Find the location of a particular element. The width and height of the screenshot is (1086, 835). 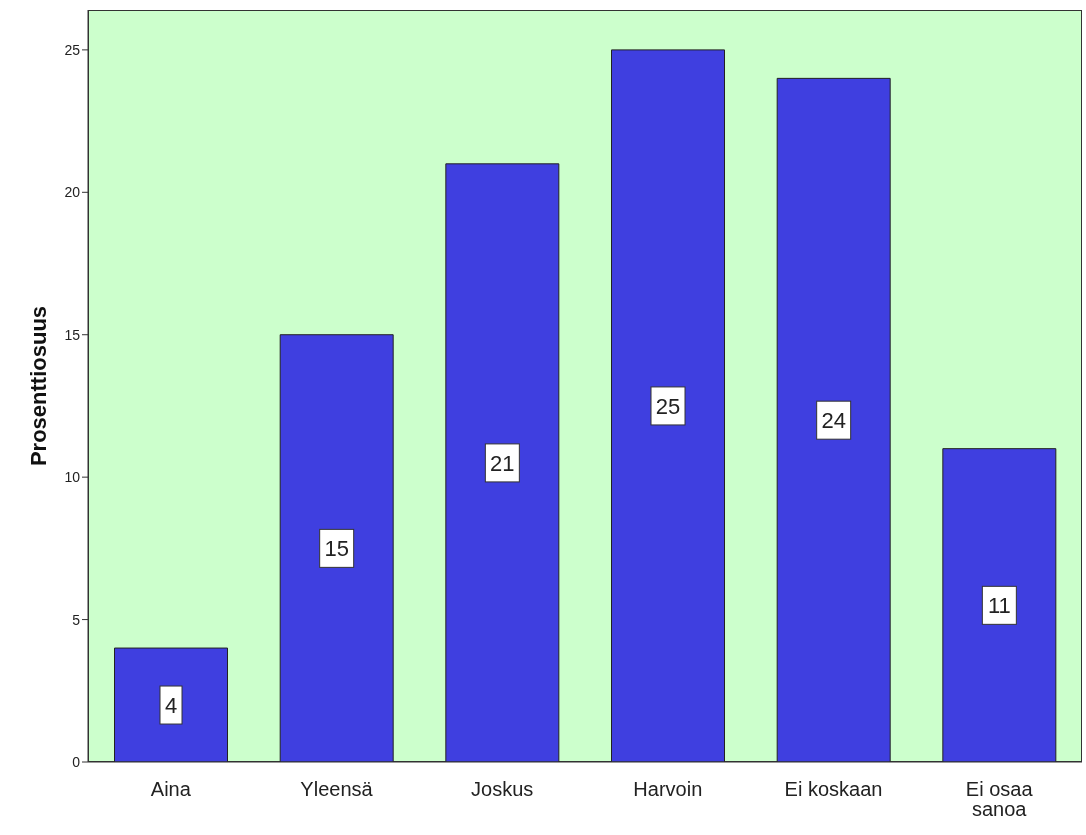

x-tick-label: Ei osaa sanoa is located at coordinates (999, 799).